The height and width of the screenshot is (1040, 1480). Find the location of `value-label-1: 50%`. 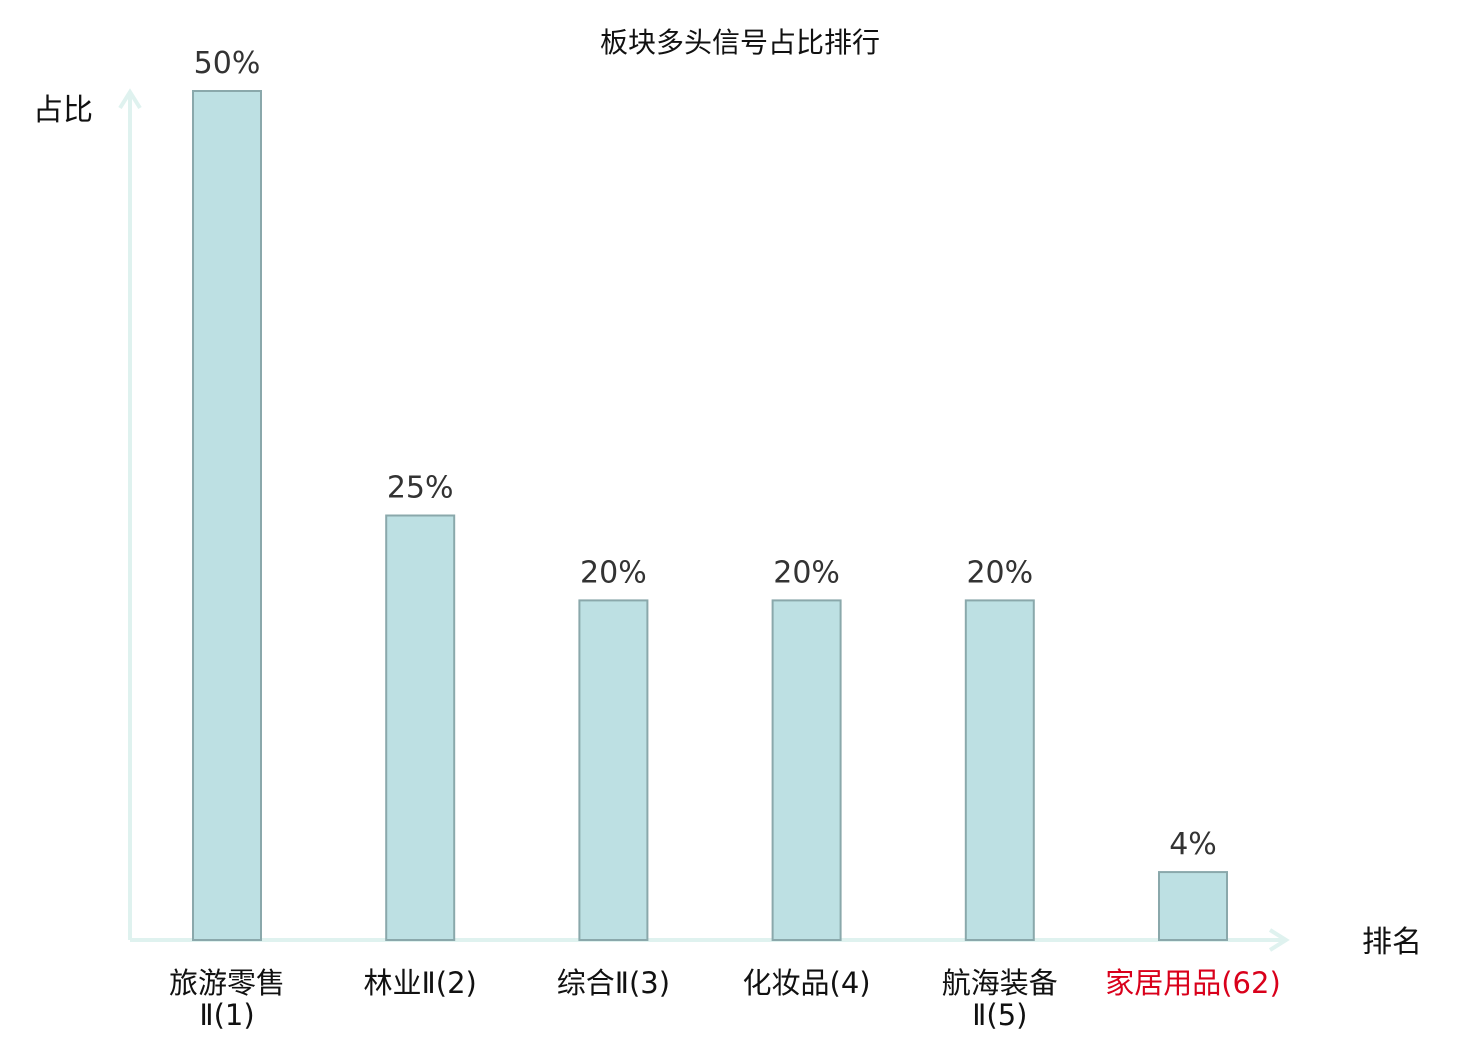

value-label-1: 50% is located at coordinates (227, 63).